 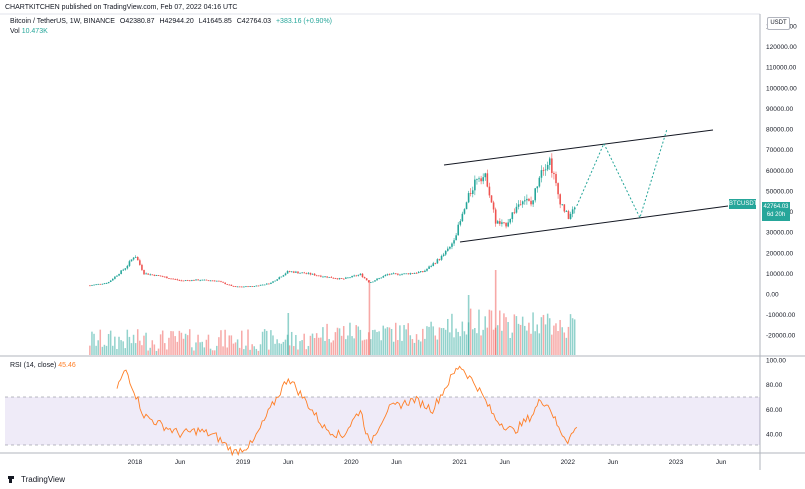 What do you see at coordinates (33, 365) in the screenshot?
I see `rsi-label: RSI (14, close)` at bounding box center [33, 365].